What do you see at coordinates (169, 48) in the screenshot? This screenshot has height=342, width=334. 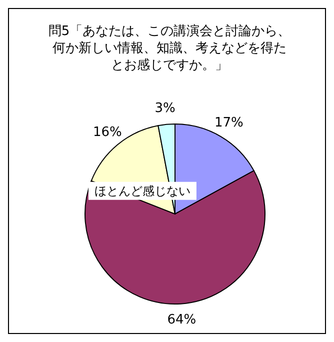 I see `chart-title: 問5「あなたは、この講演会と討論から、何か新しい情報、知識、考えなどを得たとお感じですか。」` at bounding box center [169, 48].